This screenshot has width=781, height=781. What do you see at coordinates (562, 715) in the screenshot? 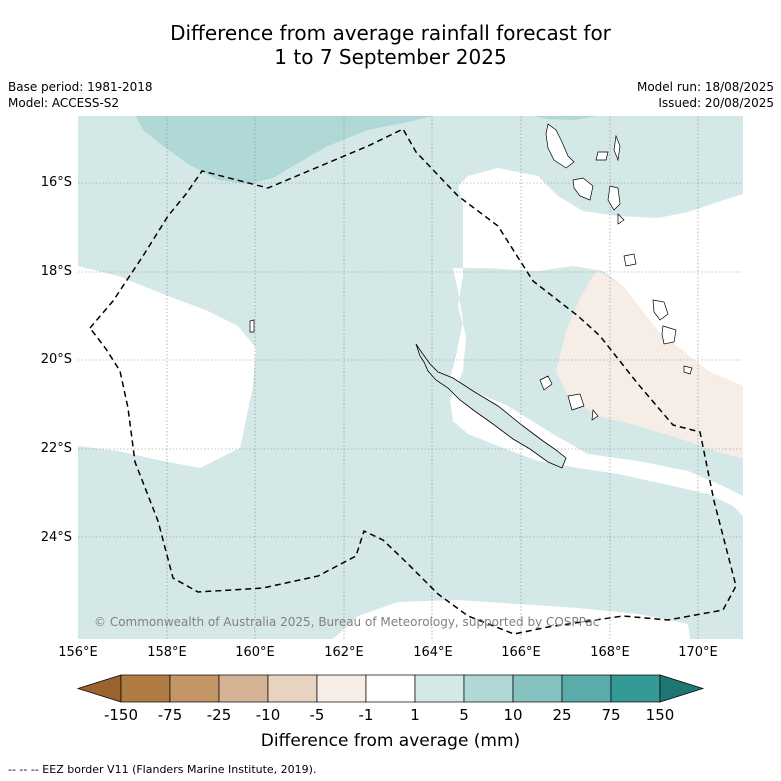
I see `colorbar-label: 25` at bounding box center [562, 715].